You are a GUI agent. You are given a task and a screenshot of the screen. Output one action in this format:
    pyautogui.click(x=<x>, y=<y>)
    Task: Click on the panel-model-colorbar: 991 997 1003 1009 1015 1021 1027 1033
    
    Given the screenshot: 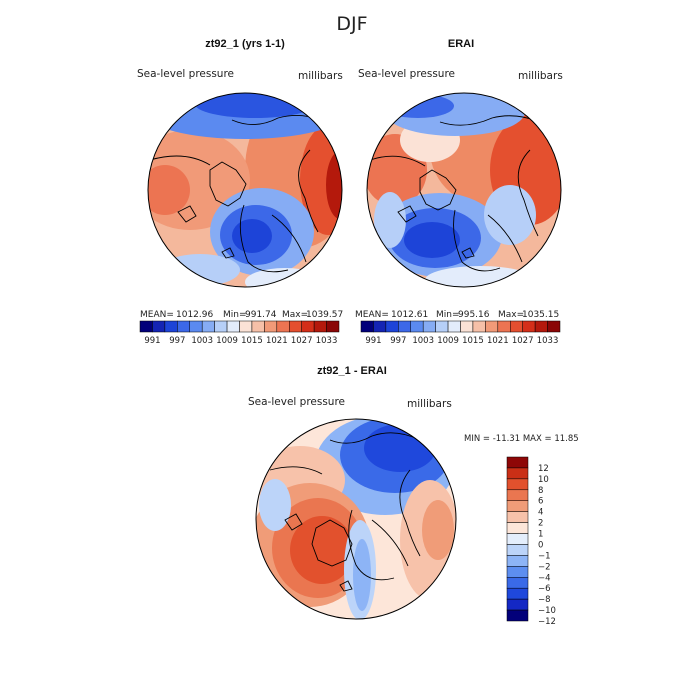 What is the action you would take?
    pyautogui.click(x=239, y=333)
    